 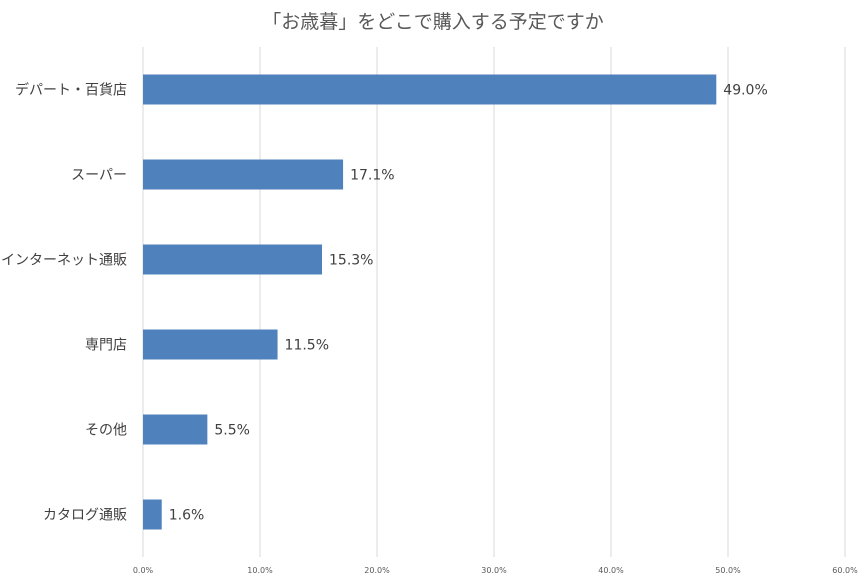 What do you see at coordinates (143, 570) in the screenshot?
I see `x-tick-label: 0.0%` at bounding box center [143, 570].